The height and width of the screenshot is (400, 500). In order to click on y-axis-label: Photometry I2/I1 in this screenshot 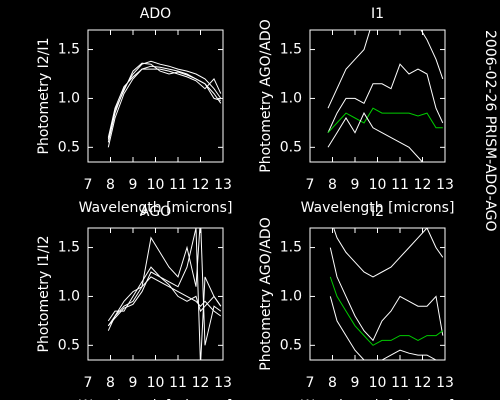, I will do `click(44, 96)`.